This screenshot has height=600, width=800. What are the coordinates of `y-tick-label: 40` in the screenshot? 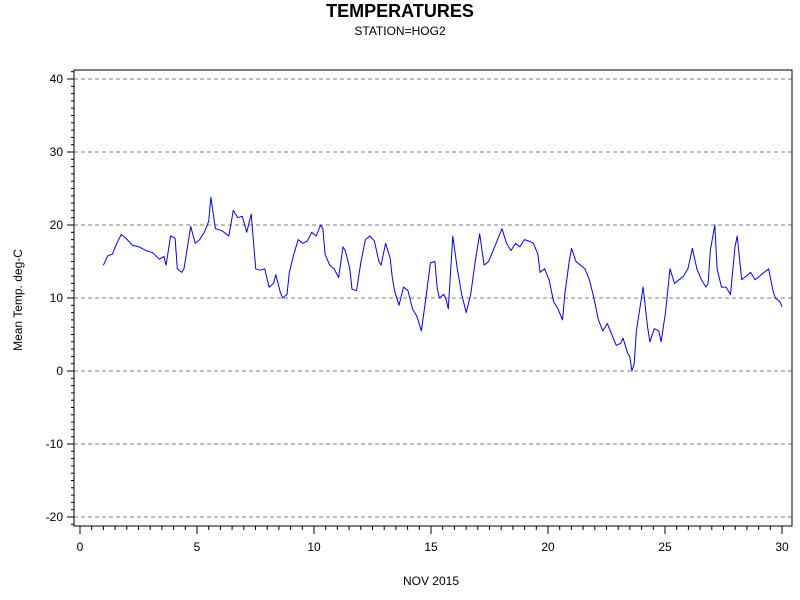 It's located at (57, 79).